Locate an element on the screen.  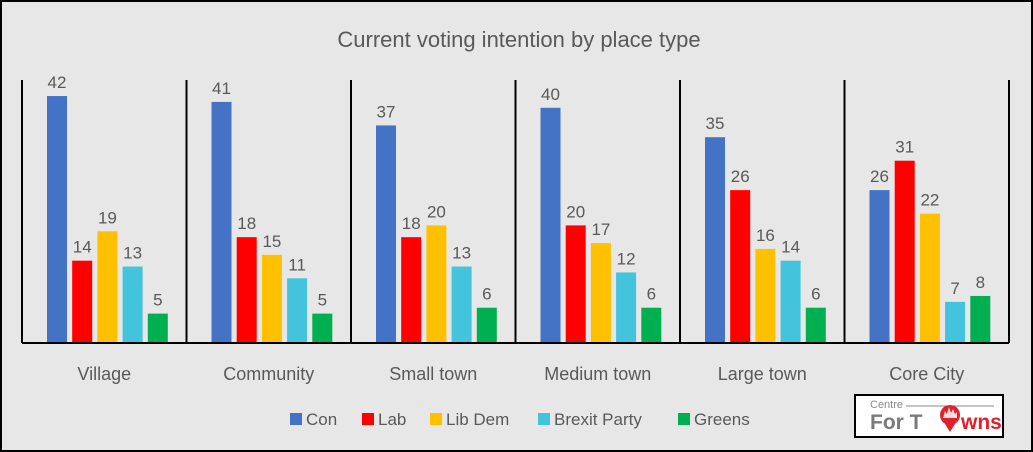
data-label: 11 is located at coordinates (297, 264).